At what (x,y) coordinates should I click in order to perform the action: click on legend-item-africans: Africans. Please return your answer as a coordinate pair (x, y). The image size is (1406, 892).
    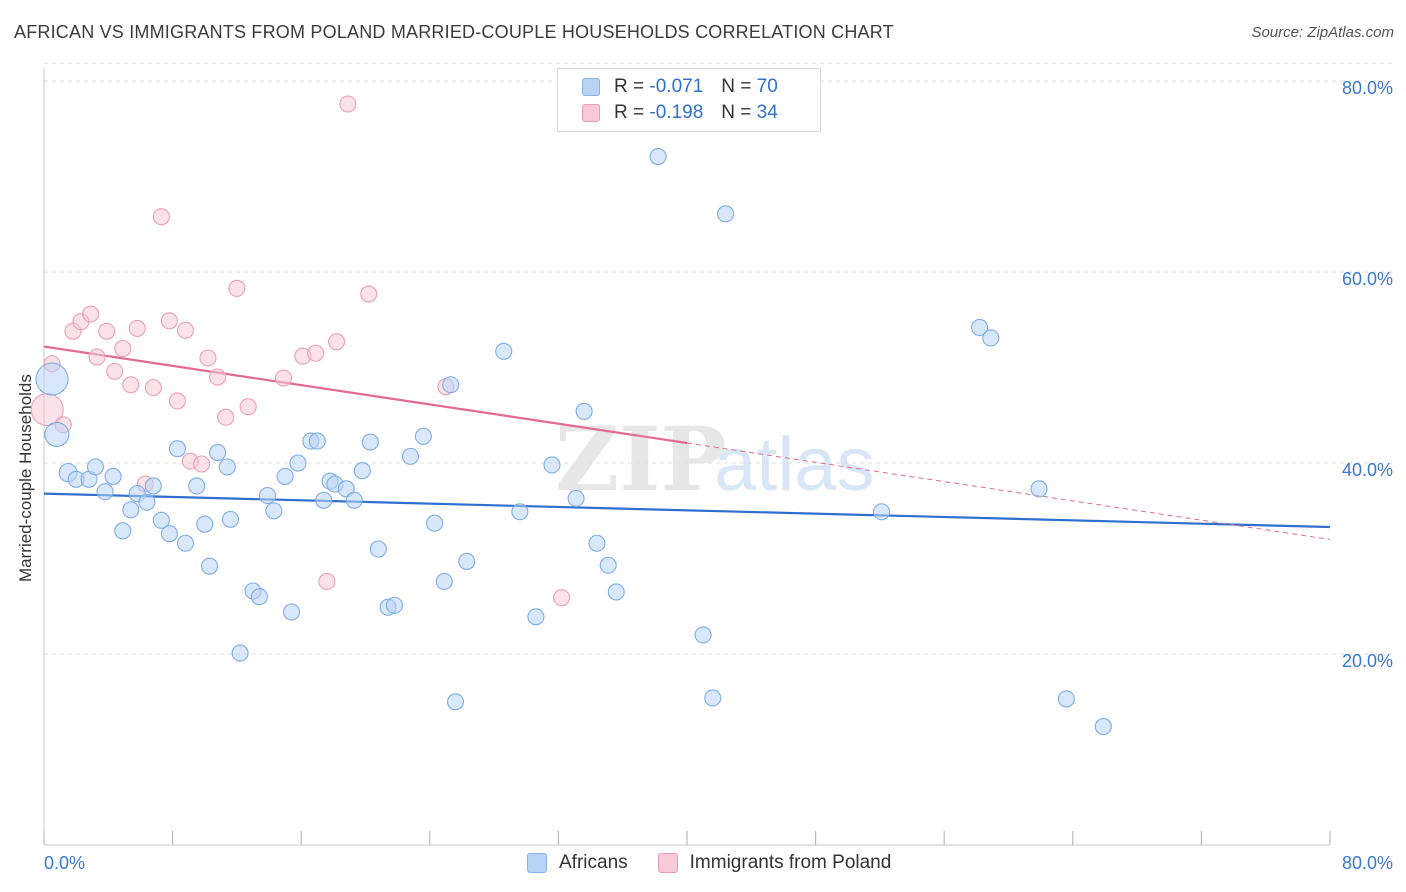
    Looking at the image, I should click on (577, 863).